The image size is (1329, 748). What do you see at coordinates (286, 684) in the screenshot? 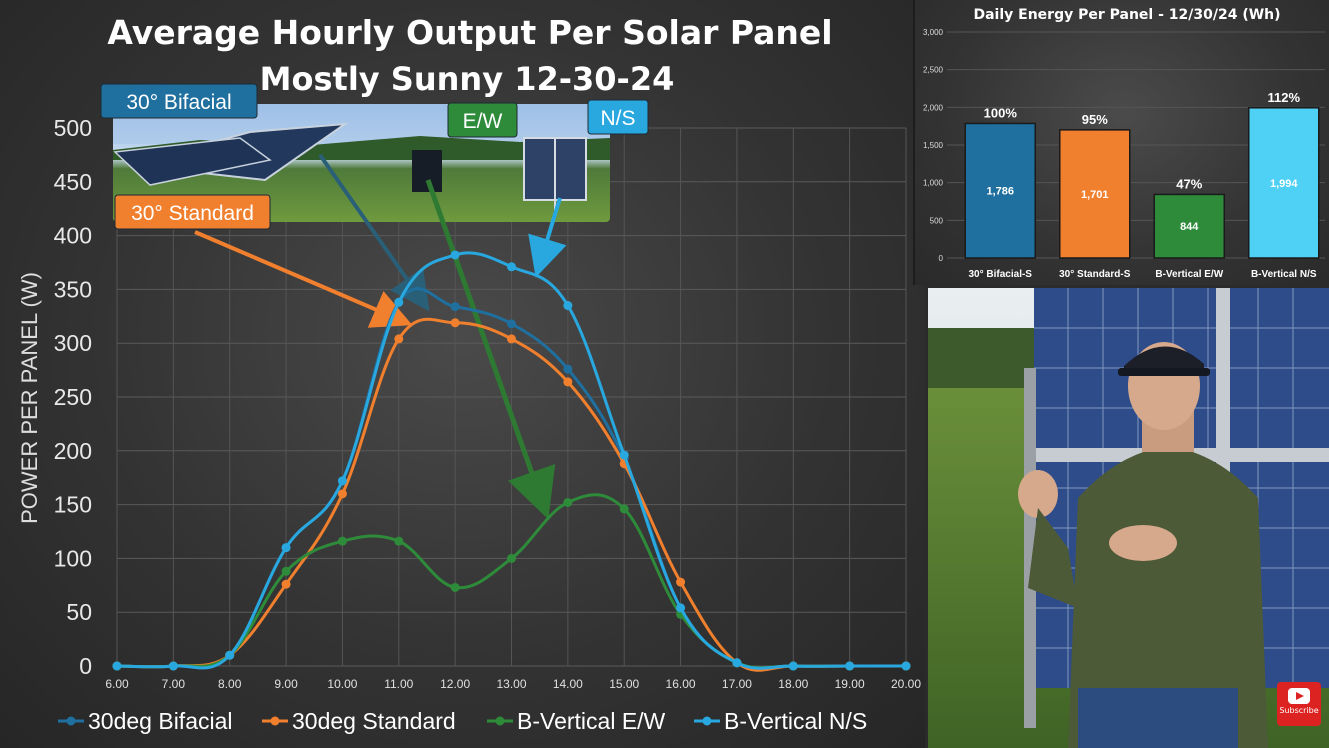
I see `x-tick-label: 9.00` at bounding box center [286, 684].